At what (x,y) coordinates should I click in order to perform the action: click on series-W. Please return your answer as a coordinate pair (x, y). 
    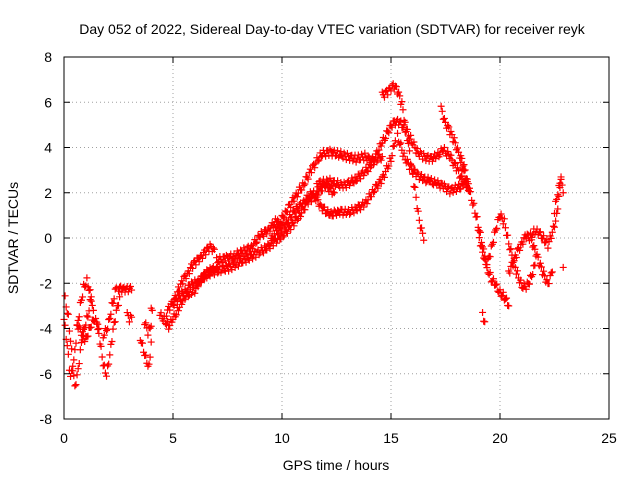
    Looking at the image, I should click on (506, 251).